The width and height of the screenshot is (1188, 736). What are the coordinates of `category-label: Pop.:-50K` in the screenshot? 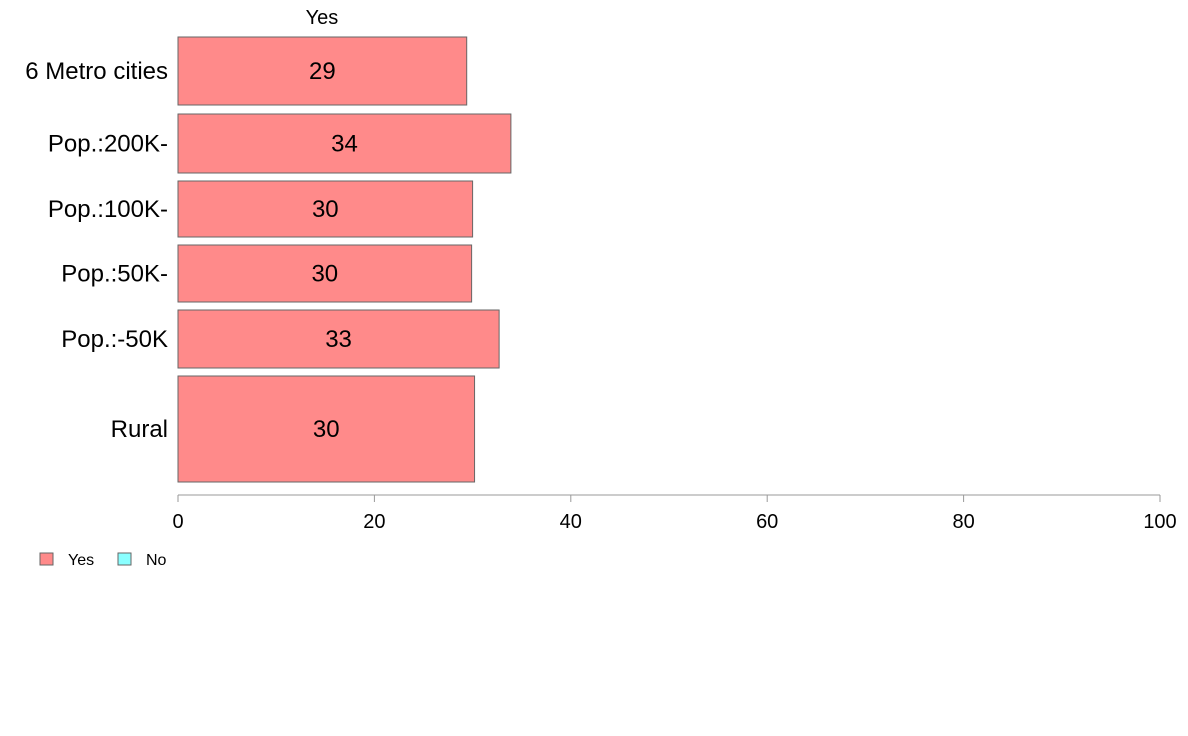 It's located at (114, 339).